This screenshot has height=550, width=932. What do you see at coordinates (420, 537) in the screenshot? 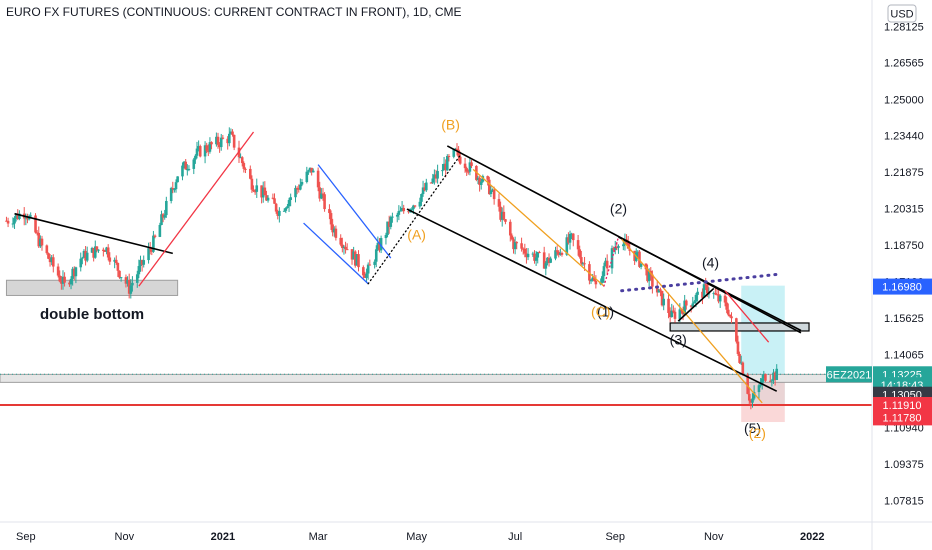
I see `time-axis: Sep Nov 2021 Mar May Jul Sep Nov 2022` at bounding box center [420, 537].